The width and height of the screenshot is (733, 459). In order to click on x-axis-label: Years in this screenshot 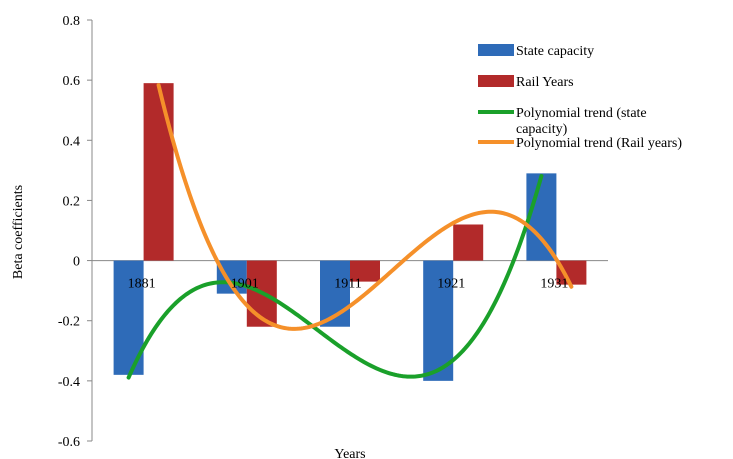, I will do `click(349, 453)`.